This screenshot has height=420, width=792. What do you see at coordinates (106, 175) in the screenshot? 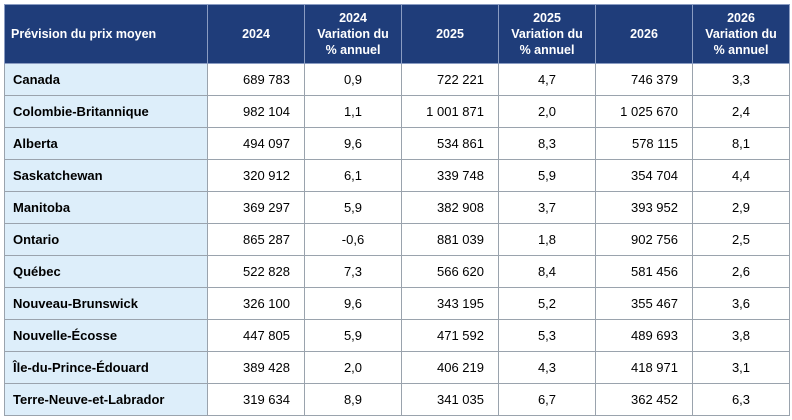
I see `province-name: Saskatchewan` at bounding box center [106, 175].